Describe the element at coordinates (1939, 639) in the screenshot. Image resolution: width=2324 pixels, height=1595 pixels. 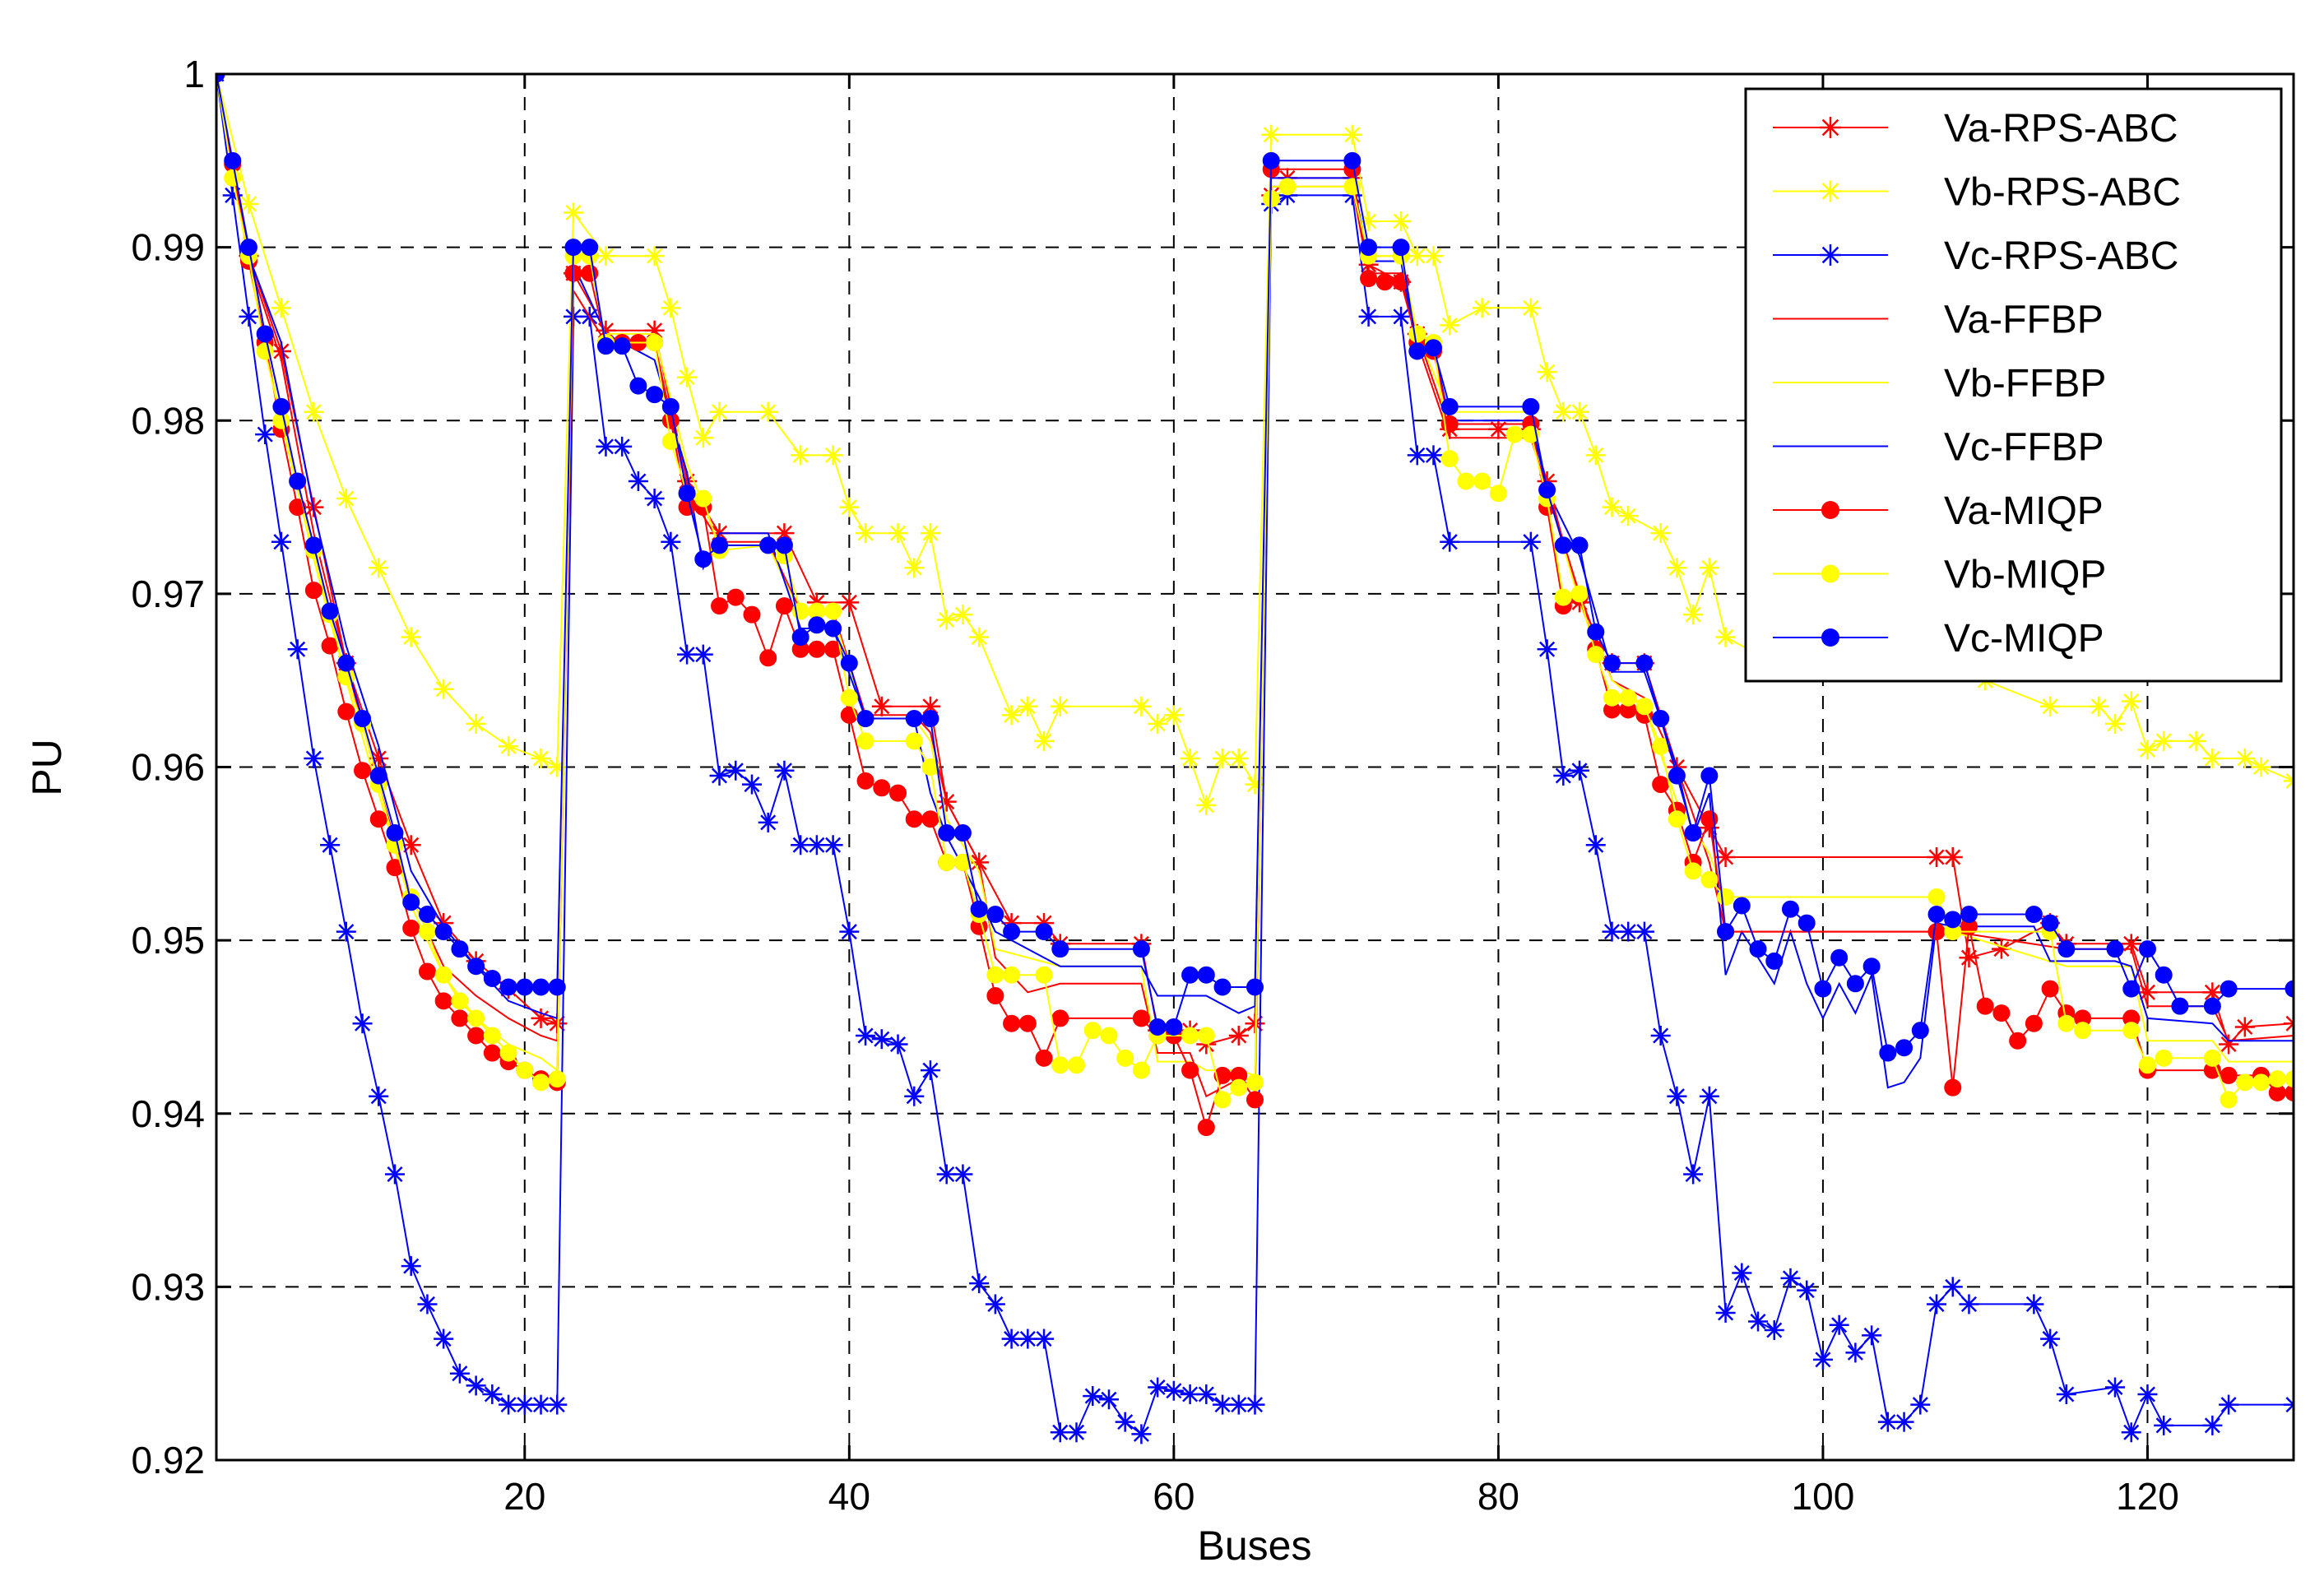
I see `legend-item-vc-miqp: Vc-MIQP` at that location.